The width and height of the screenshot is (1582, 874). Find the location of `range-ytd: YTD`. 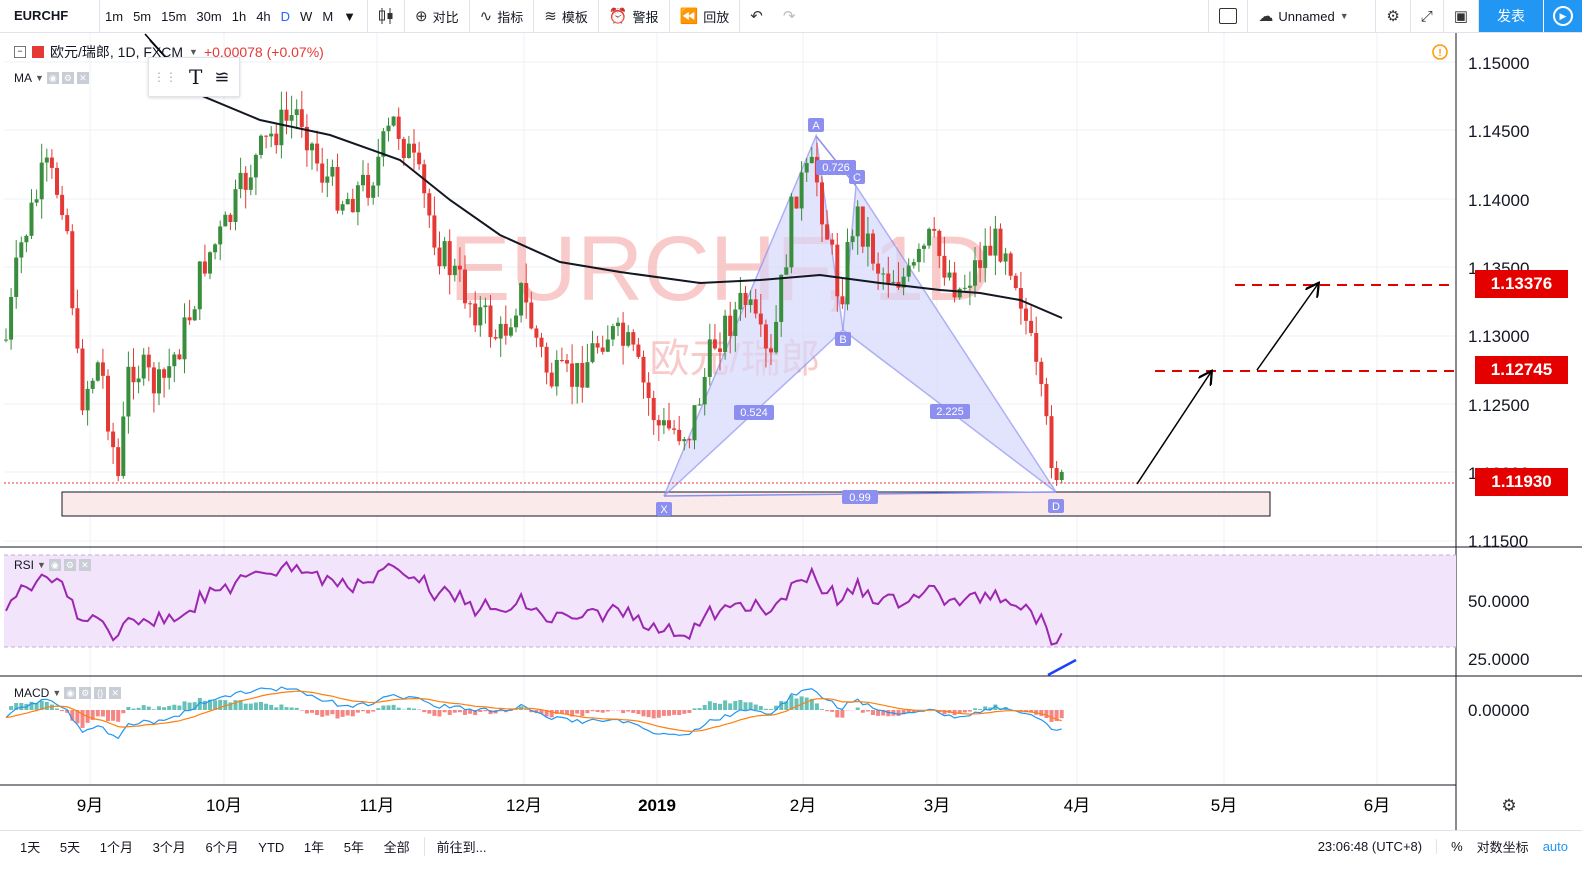

range-ytd: YTD is located at coordinates (271, 847).